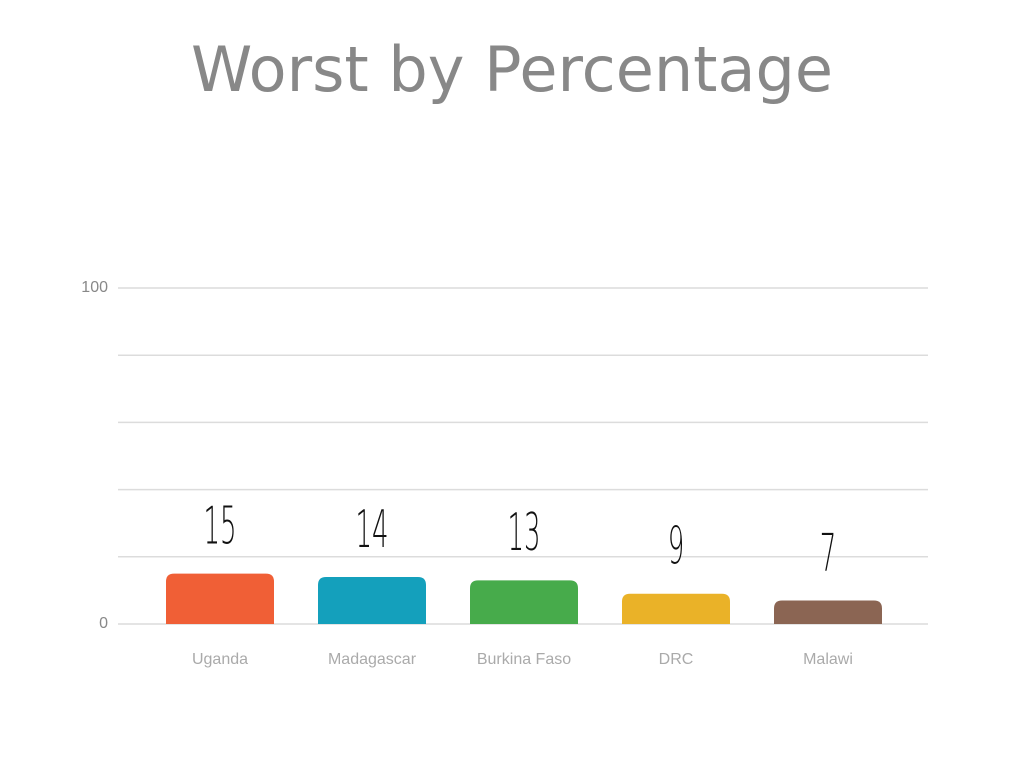  I want to click on x-tick-label: Burkina Faso, so click(524, 659).